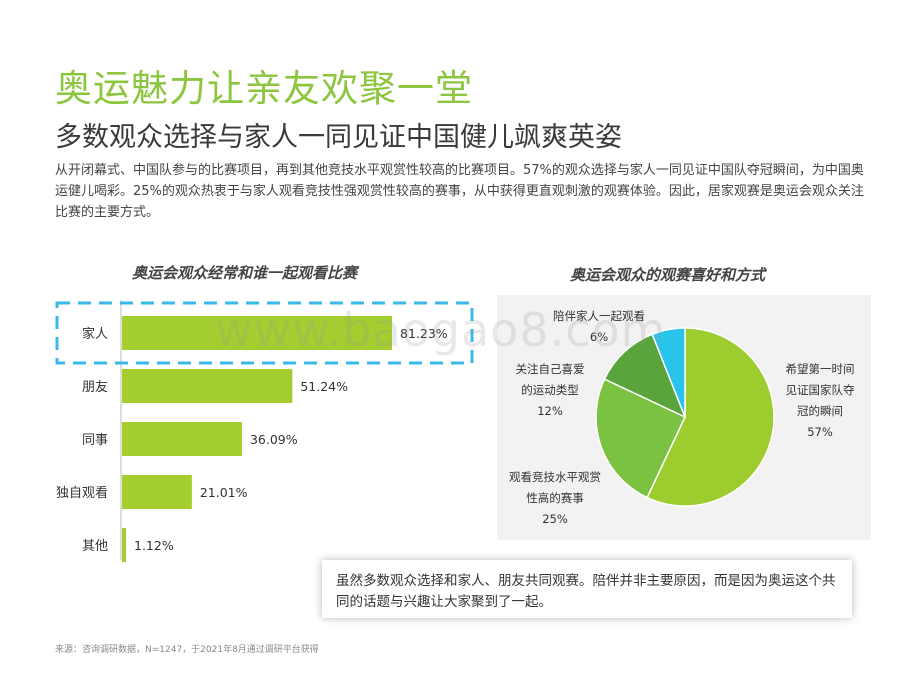  I want to click on pie-slice-label: 观看竞技水平观赏性高的赛事 25%, so click(555, 498).